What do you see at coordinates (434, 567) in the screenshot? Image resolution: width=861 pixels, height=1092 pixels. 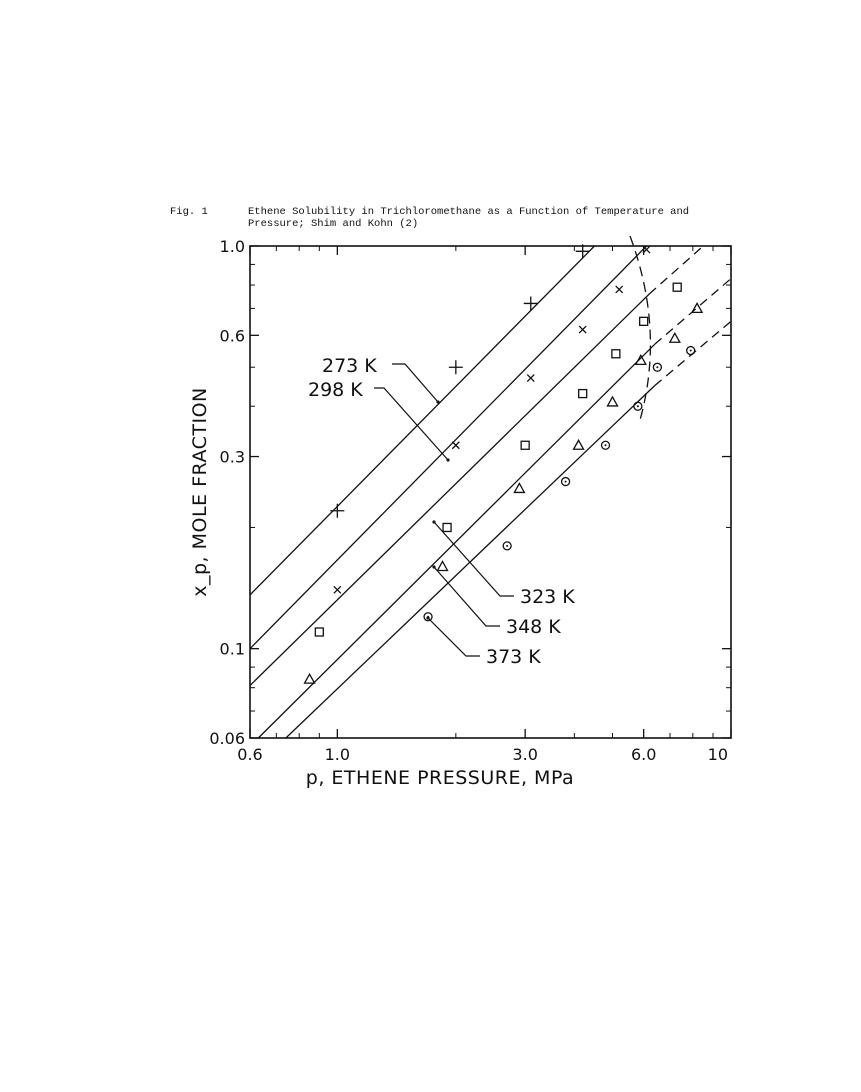 I see `leader-arrow-348k` at bounding box center [434, 567].